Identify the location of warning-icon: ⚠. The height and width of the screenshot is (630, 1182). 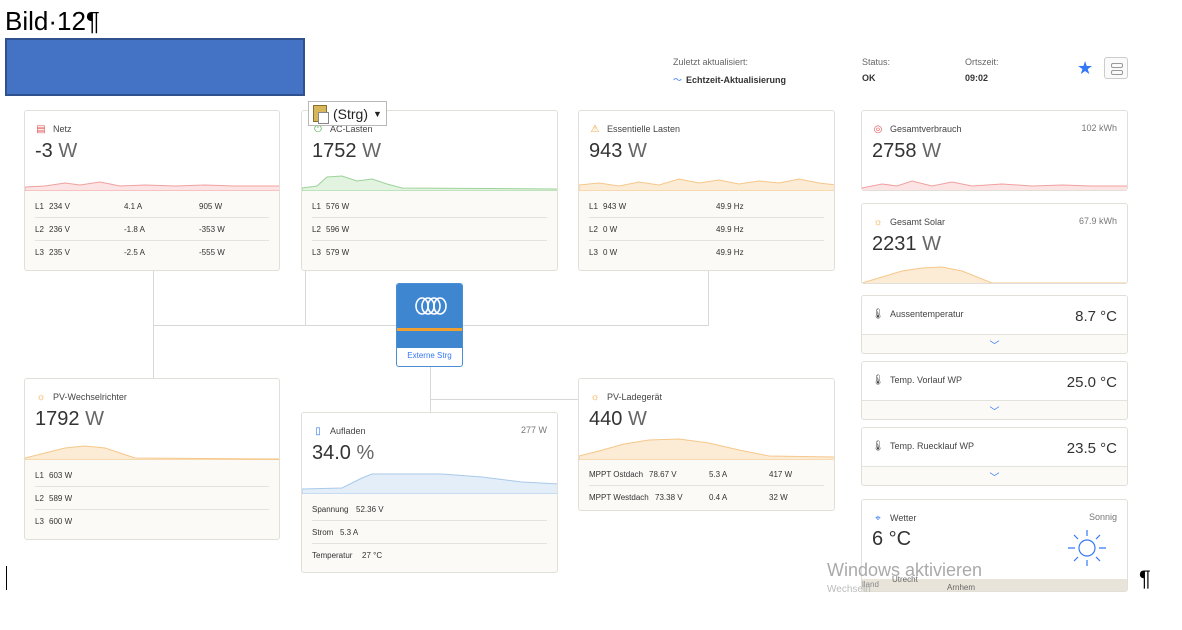
(595, 129).